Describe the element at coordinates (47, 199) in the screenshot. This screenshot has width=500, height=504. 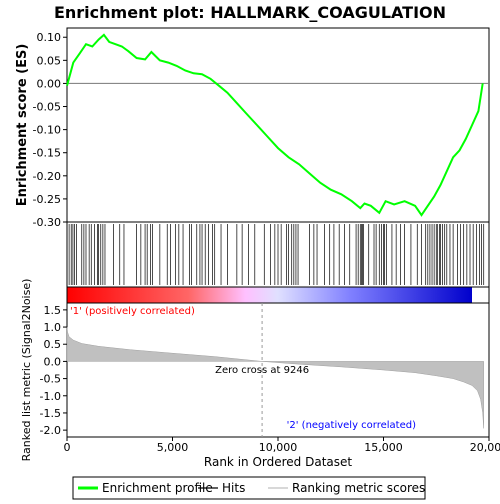
I see `es-y-tick-label: -0.25` at that location.